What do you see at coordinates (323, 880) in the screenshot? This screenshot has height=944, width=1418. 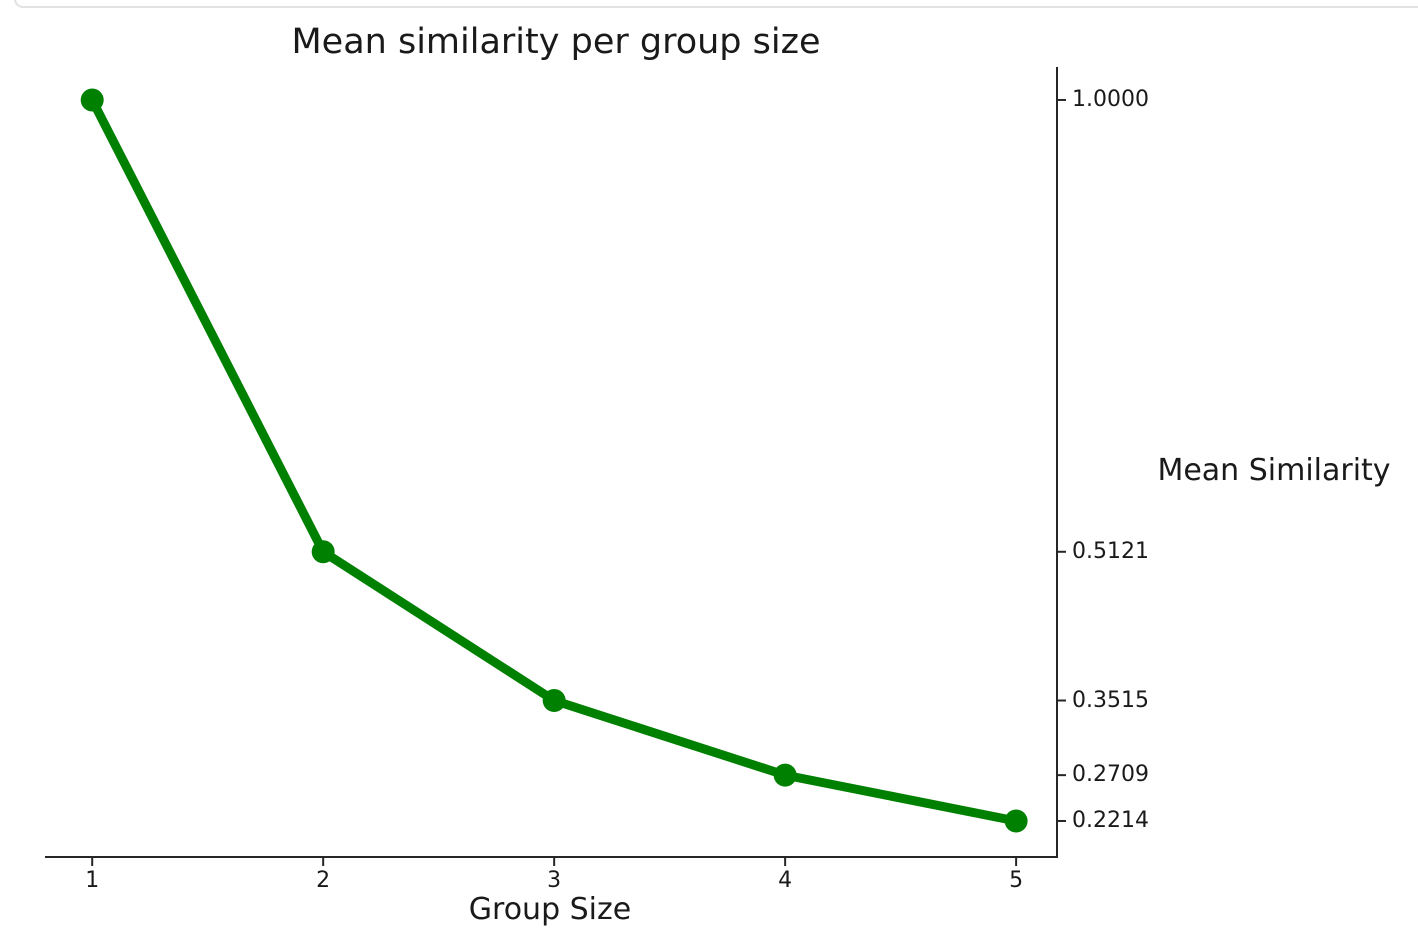 I see `x-tick-label: 2` at bounding box center [323, 880].